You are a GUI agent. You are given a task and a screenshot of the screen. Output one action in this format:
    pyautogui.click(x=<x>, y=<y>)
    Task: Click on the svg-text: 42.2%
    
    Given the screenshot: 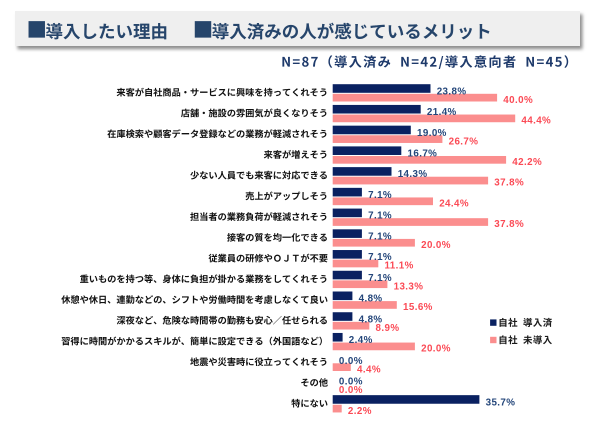 What is the action you would take?
    pyautogui.click(x=527, y=162)
    